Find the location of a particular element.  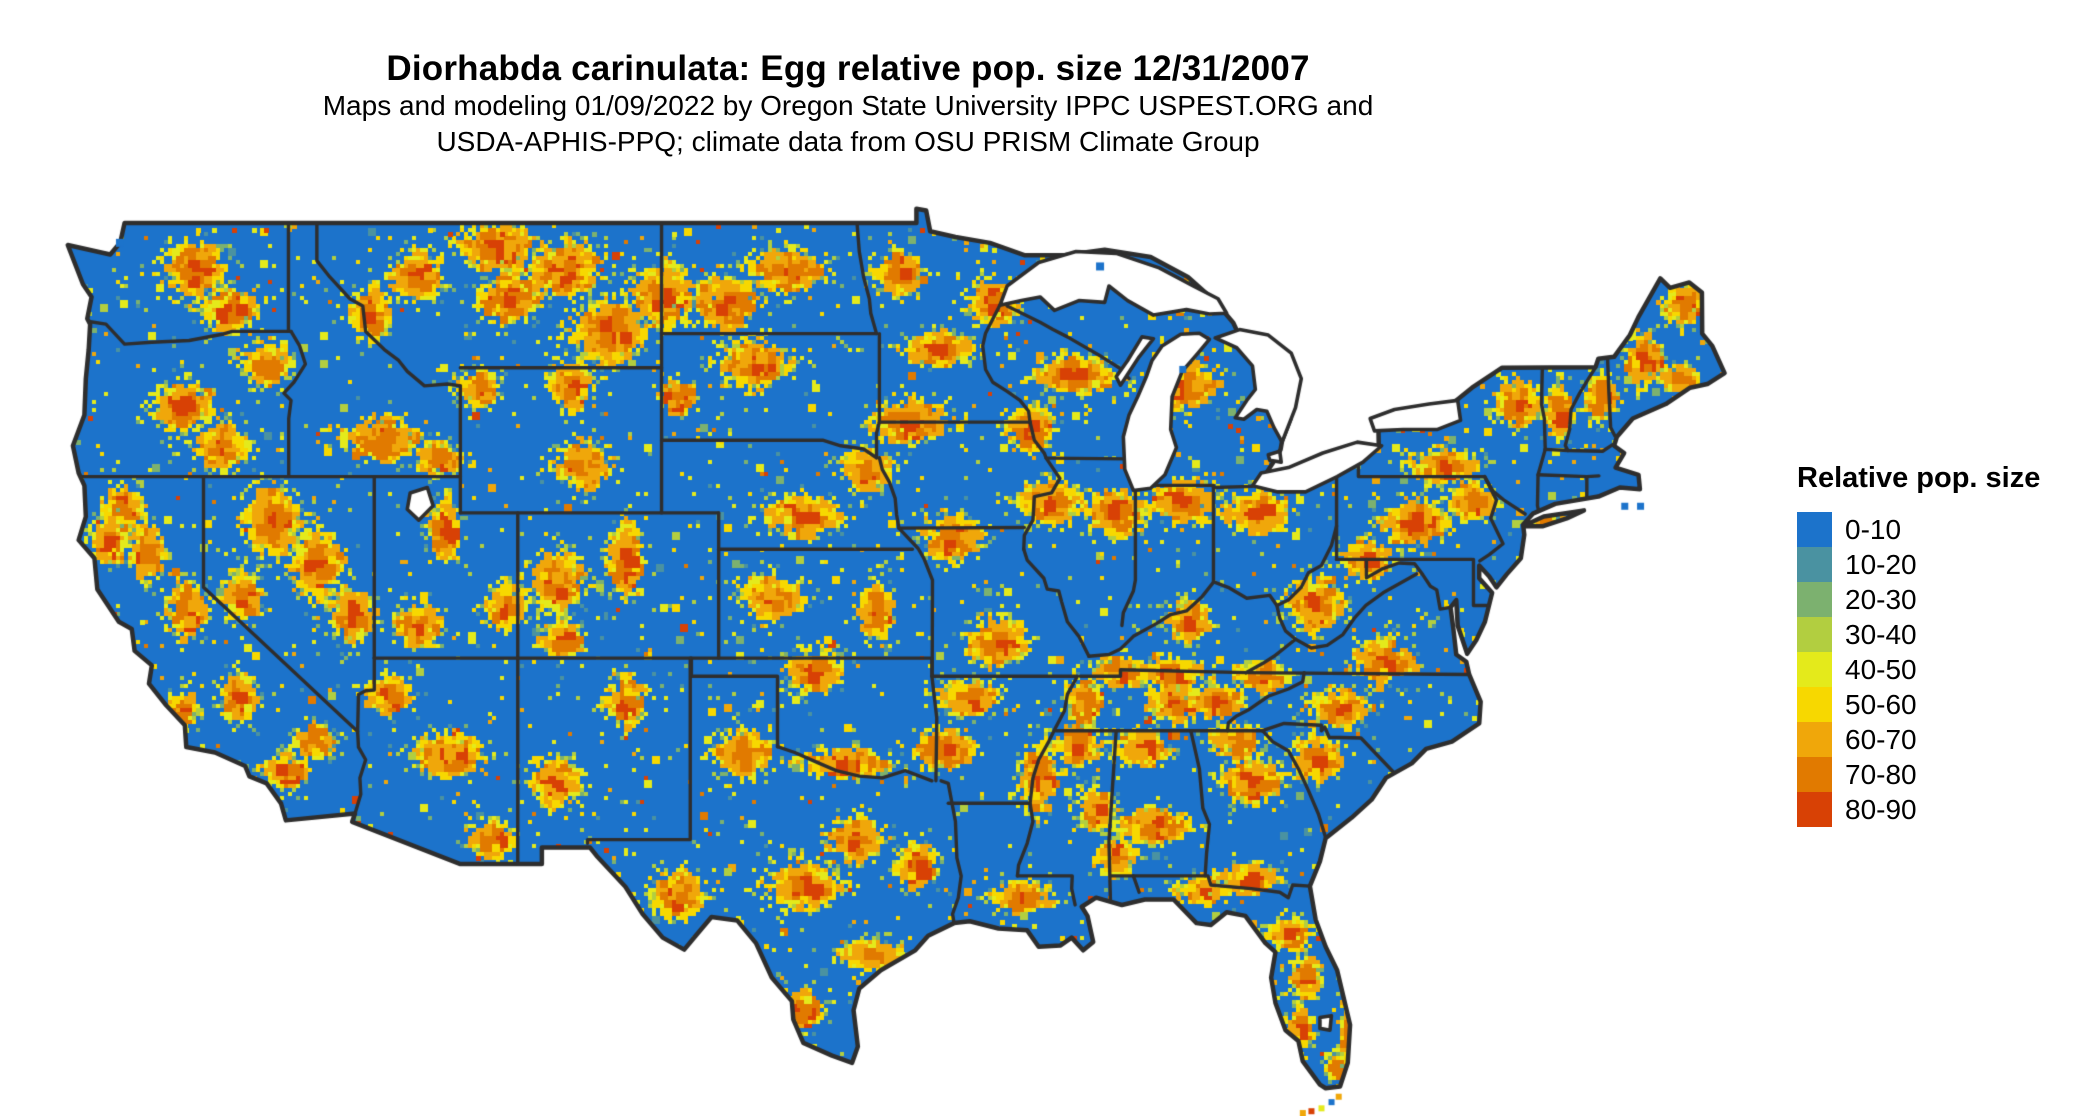

legend-item-label: 0-10 is located at coordinates (1873, 529).